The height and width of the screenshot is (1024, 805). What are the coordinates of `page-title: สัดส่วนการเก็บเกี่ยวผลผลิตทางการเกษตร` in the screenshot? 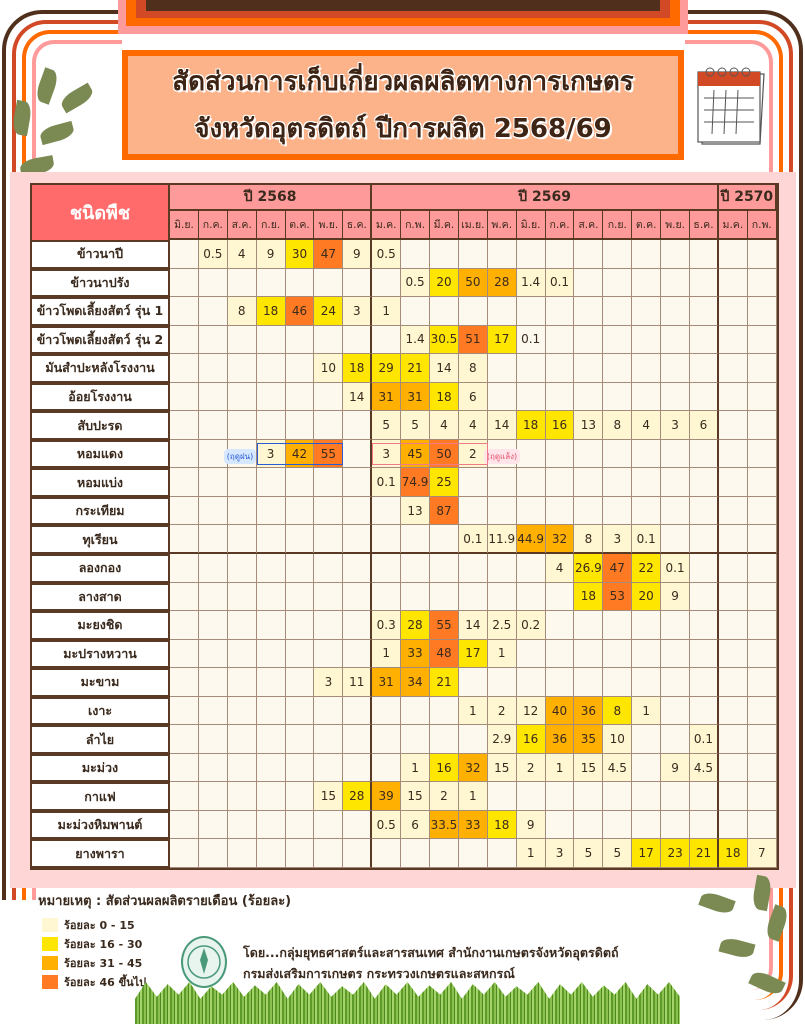 It's located at (403, 82).